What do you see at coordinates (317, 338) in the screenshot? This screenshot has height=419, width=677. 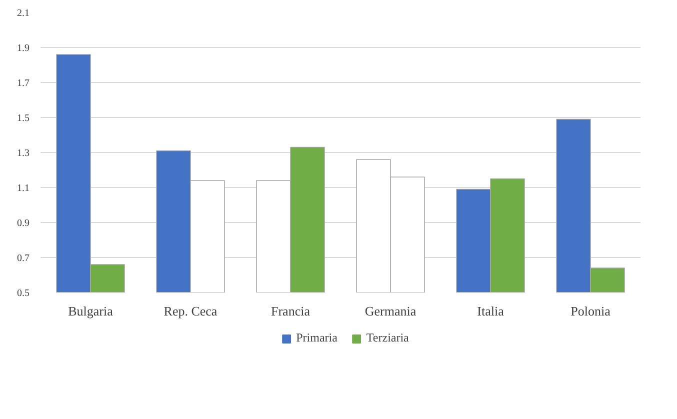 I see `legend-label: Primaria` at bounding box center [317, 338].